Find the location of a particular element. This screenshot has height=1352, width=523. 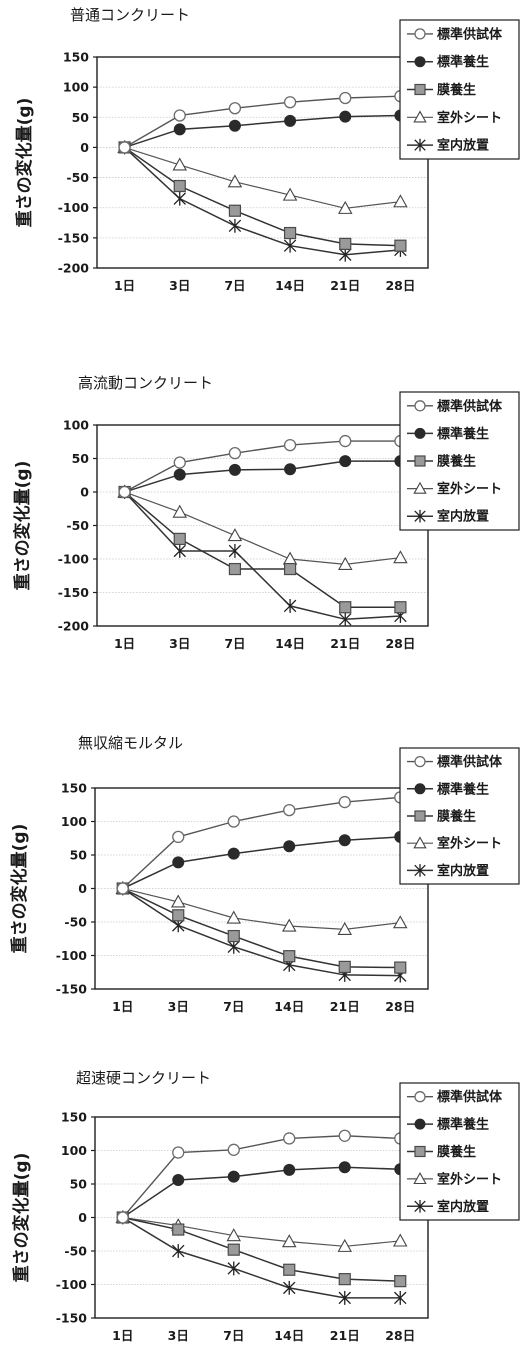

legend-label-5: 室内放置 is located at coordinates (463, 1207).